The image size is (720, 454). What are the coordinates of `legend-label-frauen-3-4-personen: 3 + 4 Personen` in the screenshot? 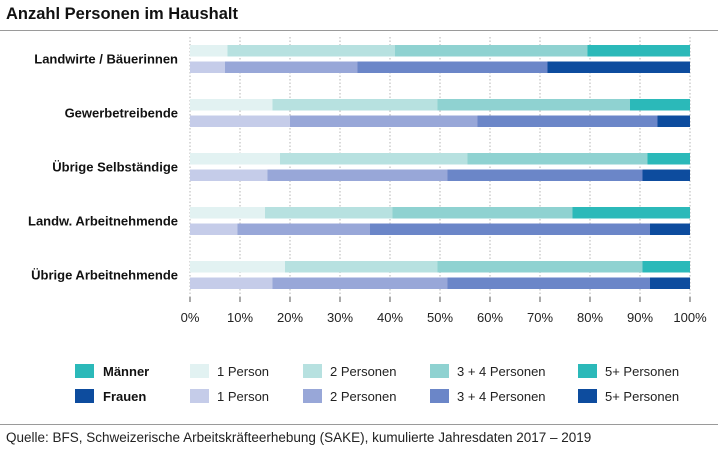 It's located at (501, 396).